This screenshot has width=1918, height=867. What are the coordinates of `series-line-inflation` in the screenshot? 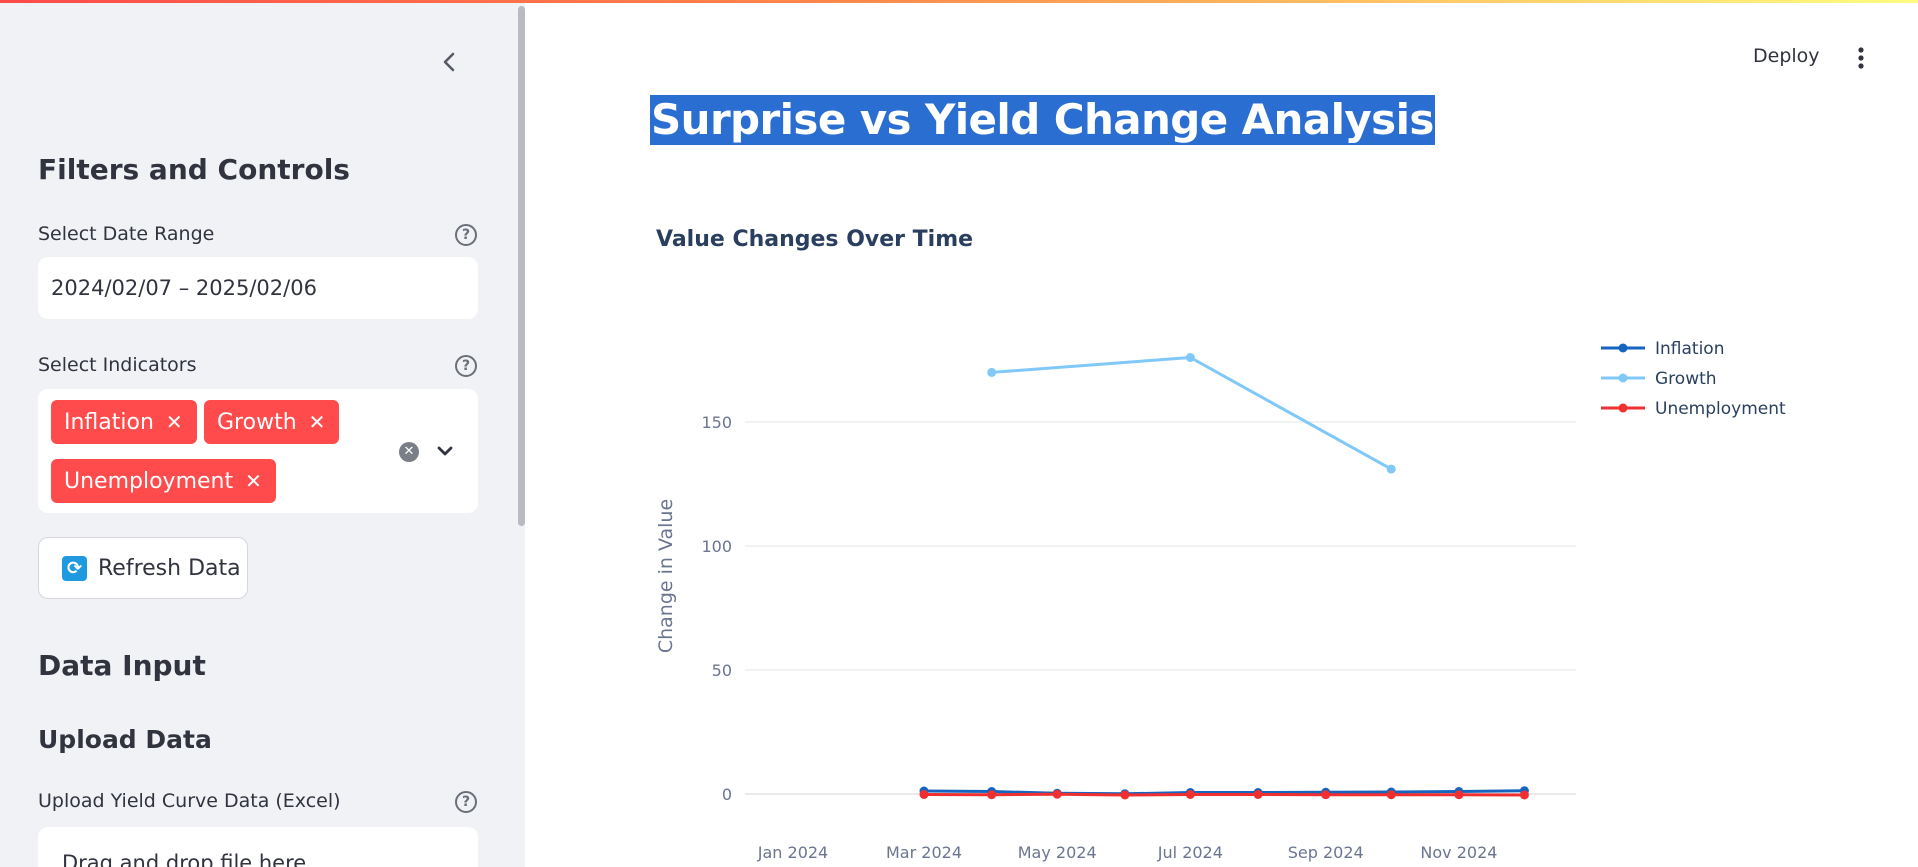 It's located at (1224, 792).